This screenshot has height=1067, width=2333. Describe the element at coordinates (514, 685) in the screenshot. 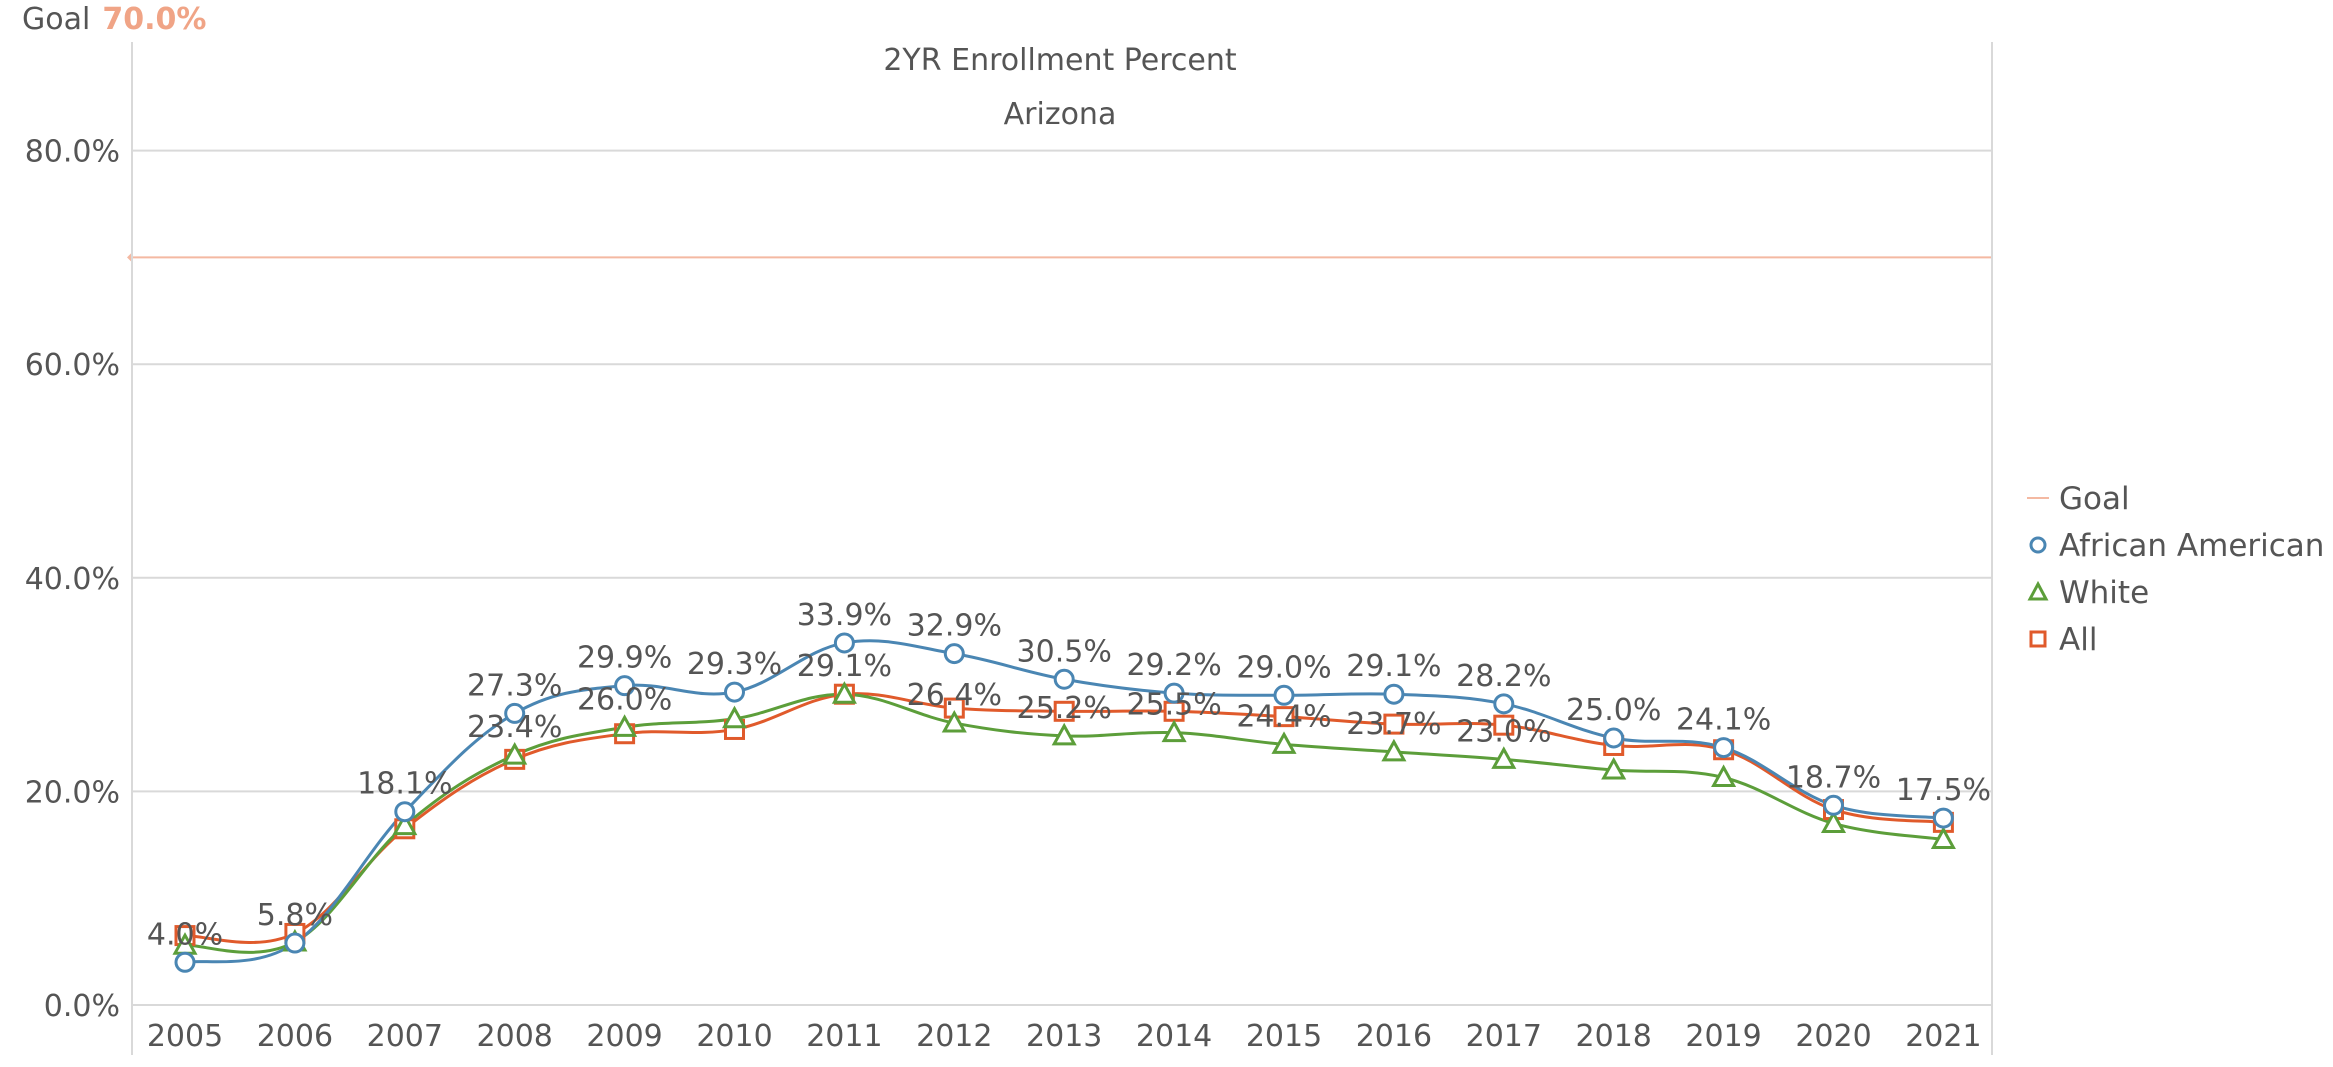

I see `data-label-african-american: 27.3%` at that location.